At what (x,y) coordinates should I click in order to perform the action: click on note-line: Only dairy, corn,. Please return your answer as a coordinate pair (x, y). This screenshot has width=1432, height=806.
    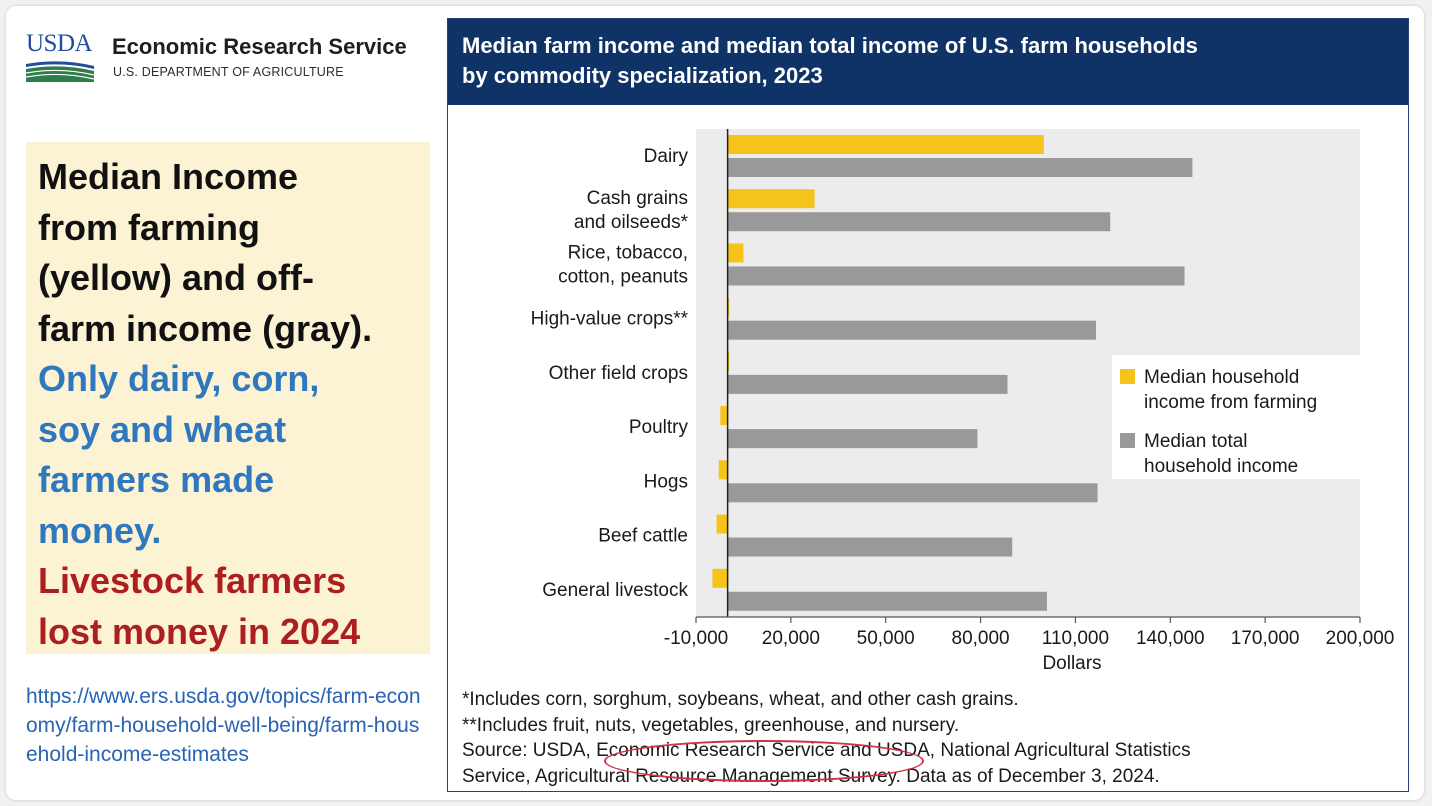
    Looking at the image, I should click on (179, 378).